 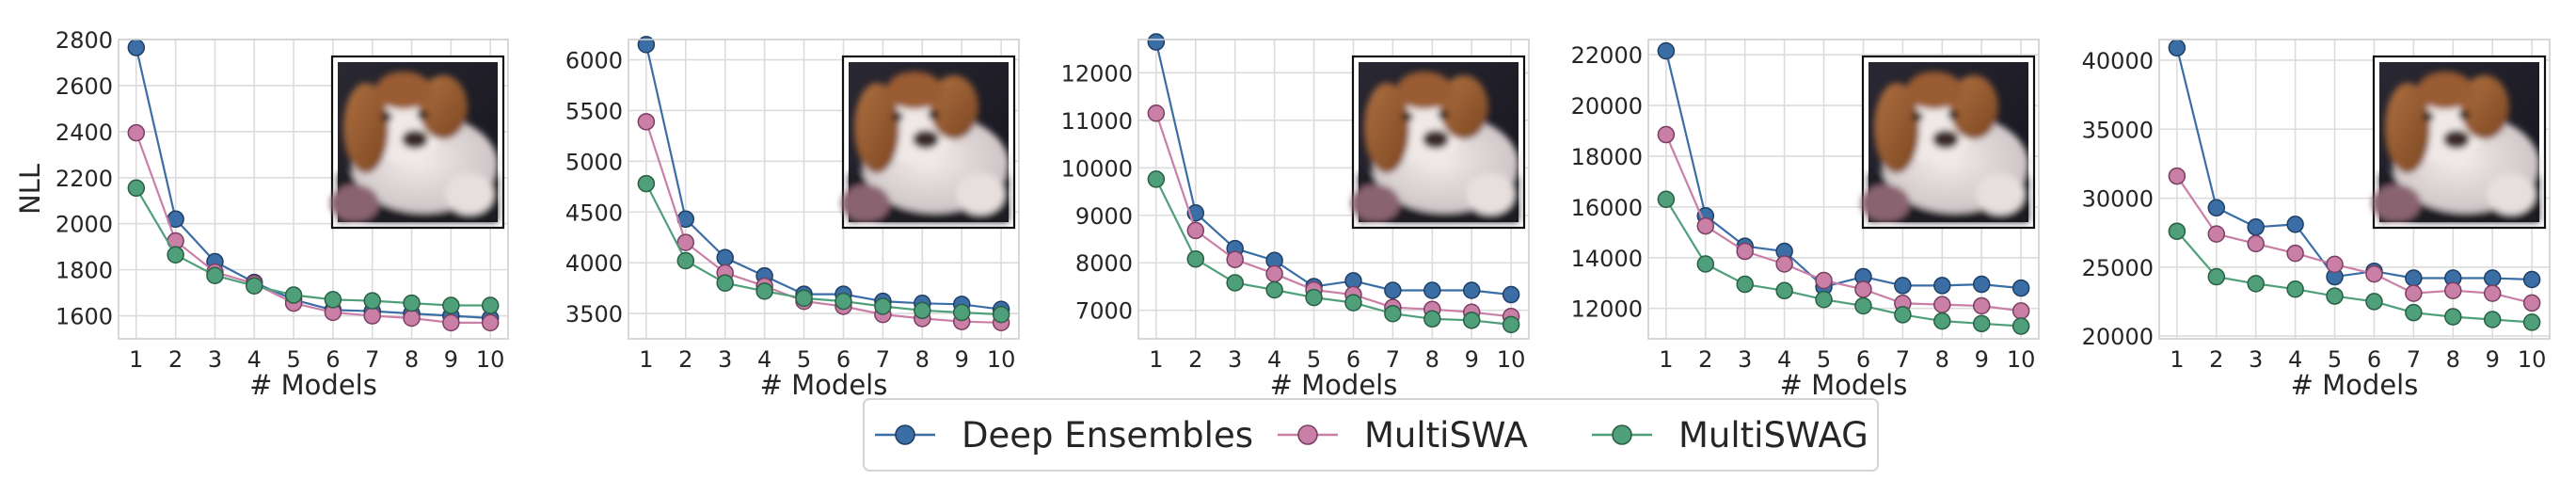 I want to click on y-tick-label: 5000, so click(x=594, y=162).